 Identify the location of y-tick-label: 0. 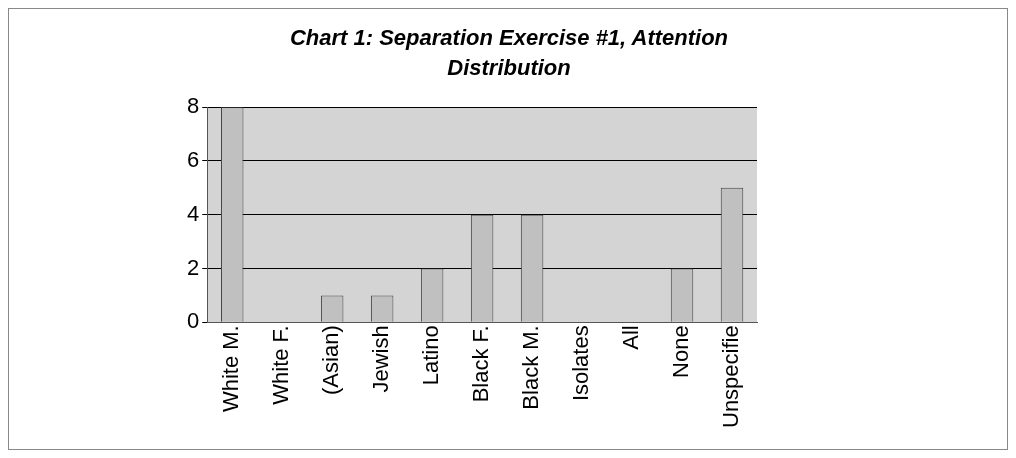
(193, 321).